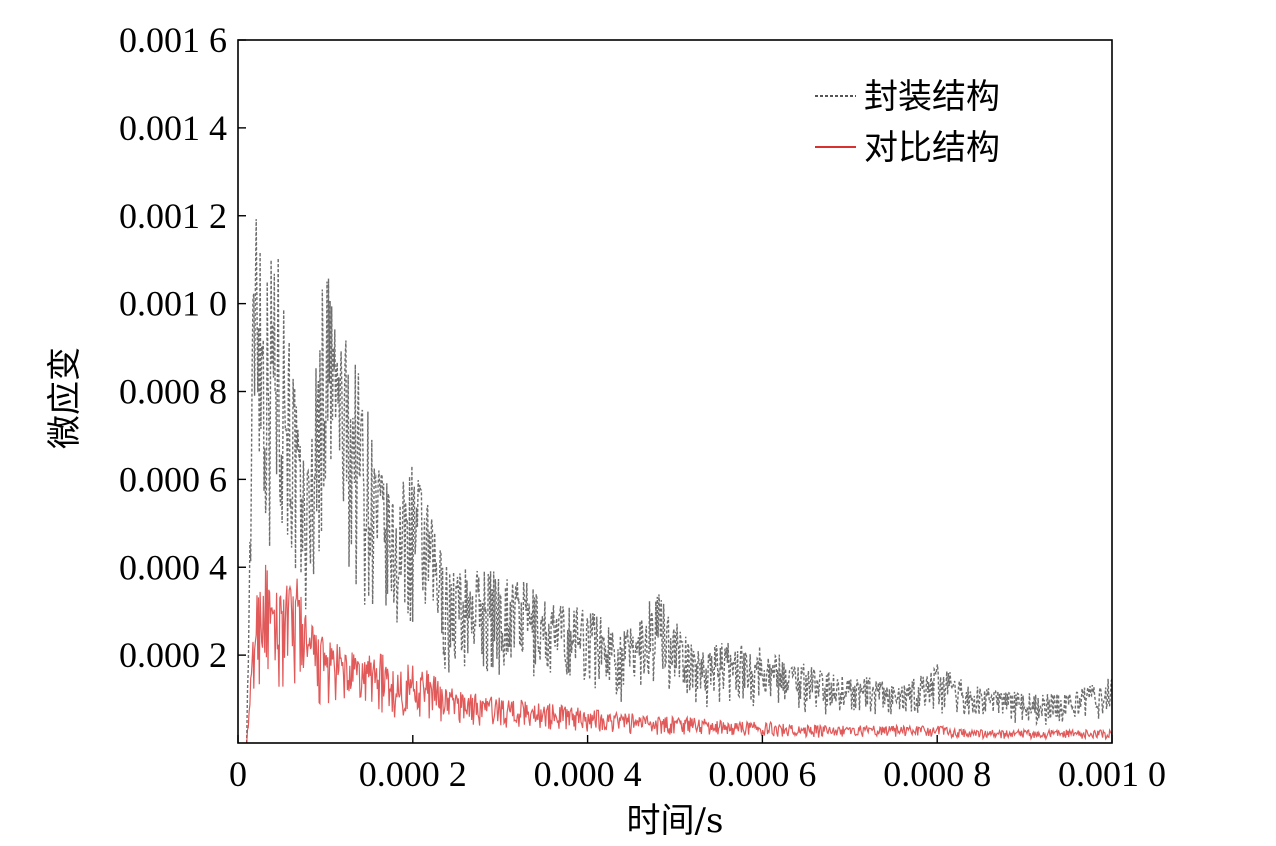 The height and width of the screenshot is (846, 1276). Describe the element at coordinates (173, 216) in the screenshot. I see `y-tick-label-5: 0.001 2` at that location.